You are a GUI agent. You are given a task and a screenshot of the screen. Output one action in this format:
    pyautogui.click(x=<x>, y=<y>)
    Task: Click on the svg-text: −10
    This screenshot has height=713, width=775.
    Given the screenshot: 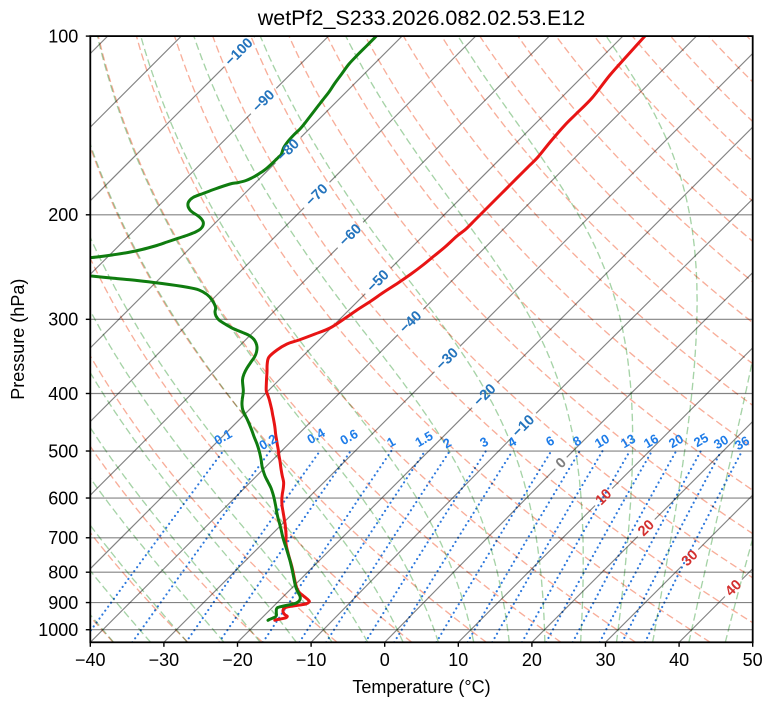 What is the action you would take?
    pyautogui.click(x=311, y=660)
    